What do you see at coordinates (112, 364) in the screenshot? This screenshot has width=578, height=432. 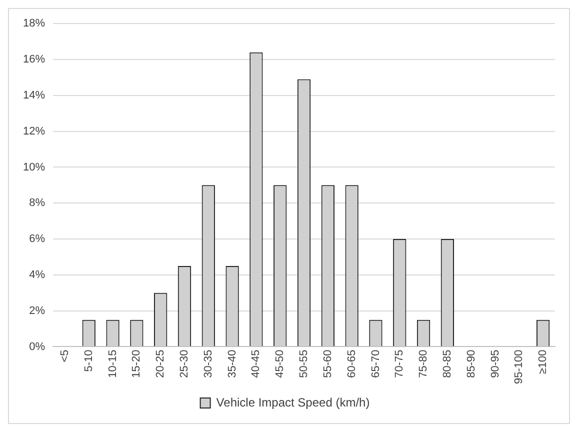 I see `x-tick-label: 10-15` at bounding box center [112, 364].